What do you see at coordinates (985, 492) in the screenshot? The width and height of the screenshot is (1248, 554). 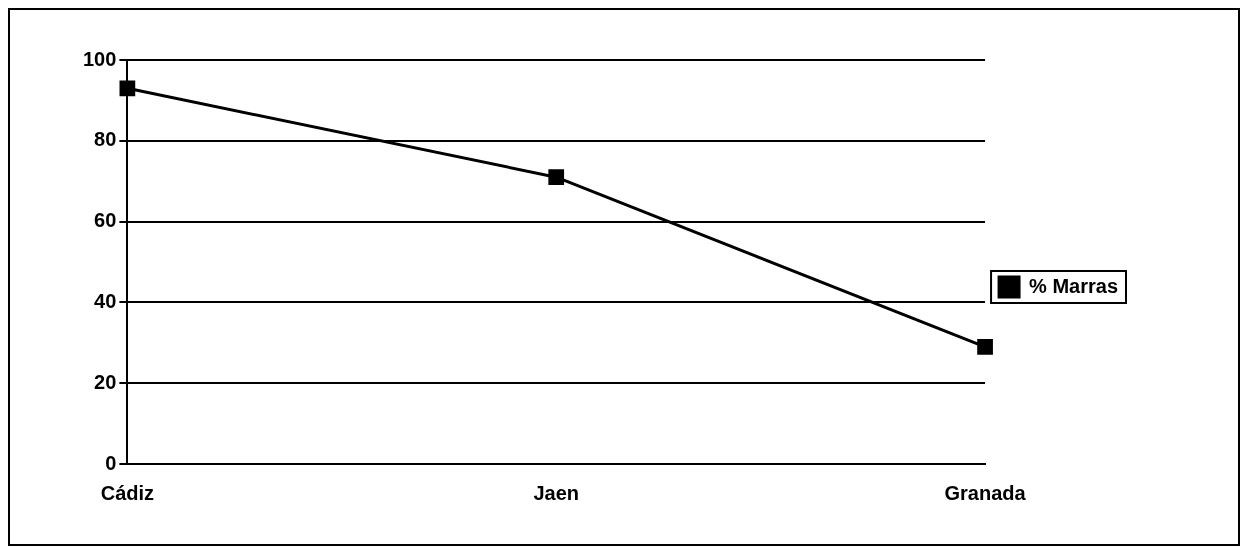 I see `x-tick-label: Granada` at bounding box center [985, 492].